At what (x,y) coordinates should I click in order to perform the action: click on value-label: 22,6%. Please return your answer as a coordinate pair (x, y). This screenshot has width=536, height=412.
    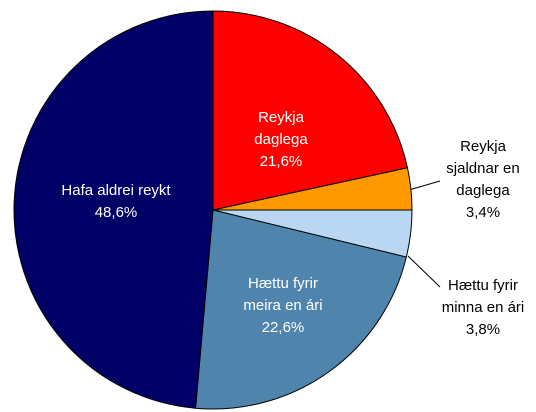
    Looking at the image, I should click on (283, 327).